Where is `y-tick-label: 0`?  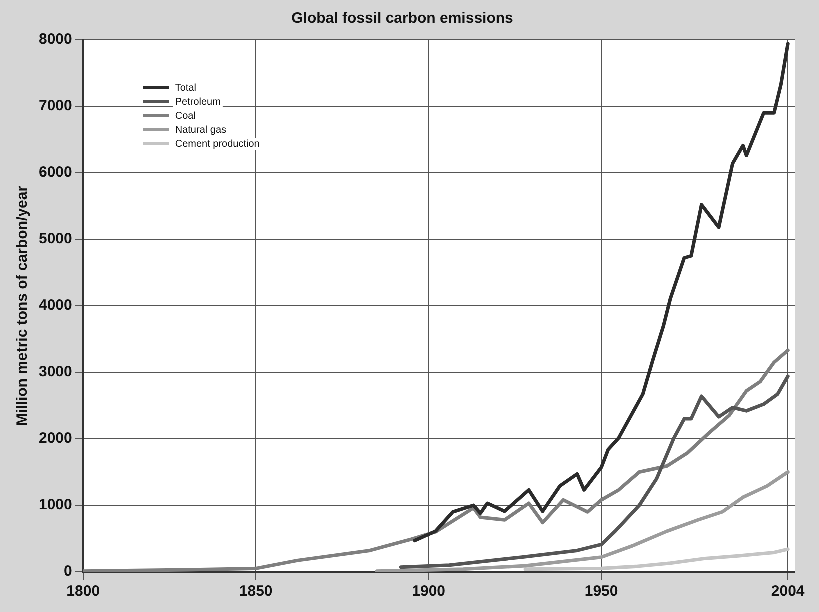 y-tick-label: 0 is located at coordinates (68, 571).